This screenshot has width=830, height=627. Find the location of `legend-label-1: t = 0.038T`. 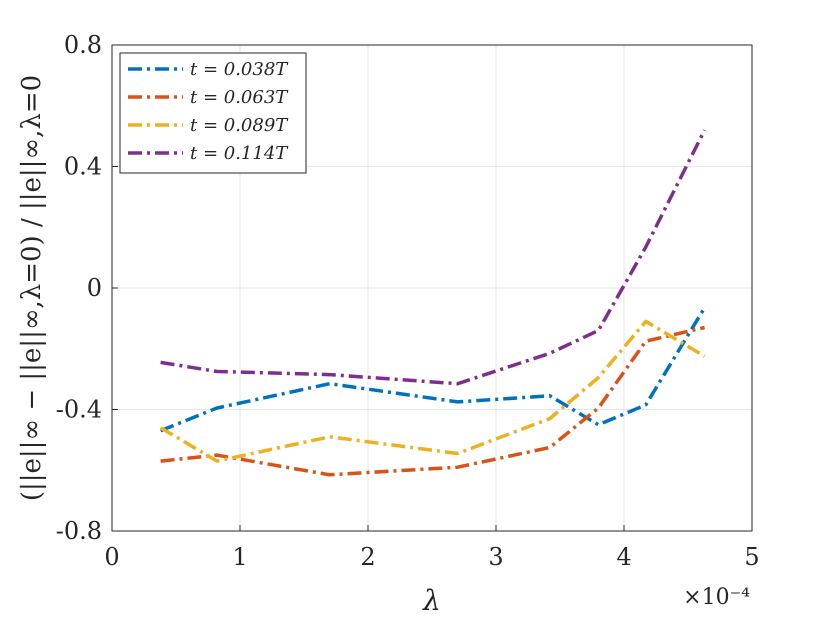

legend-label-1: t = 0.038T is located at coordinates (239, 69).